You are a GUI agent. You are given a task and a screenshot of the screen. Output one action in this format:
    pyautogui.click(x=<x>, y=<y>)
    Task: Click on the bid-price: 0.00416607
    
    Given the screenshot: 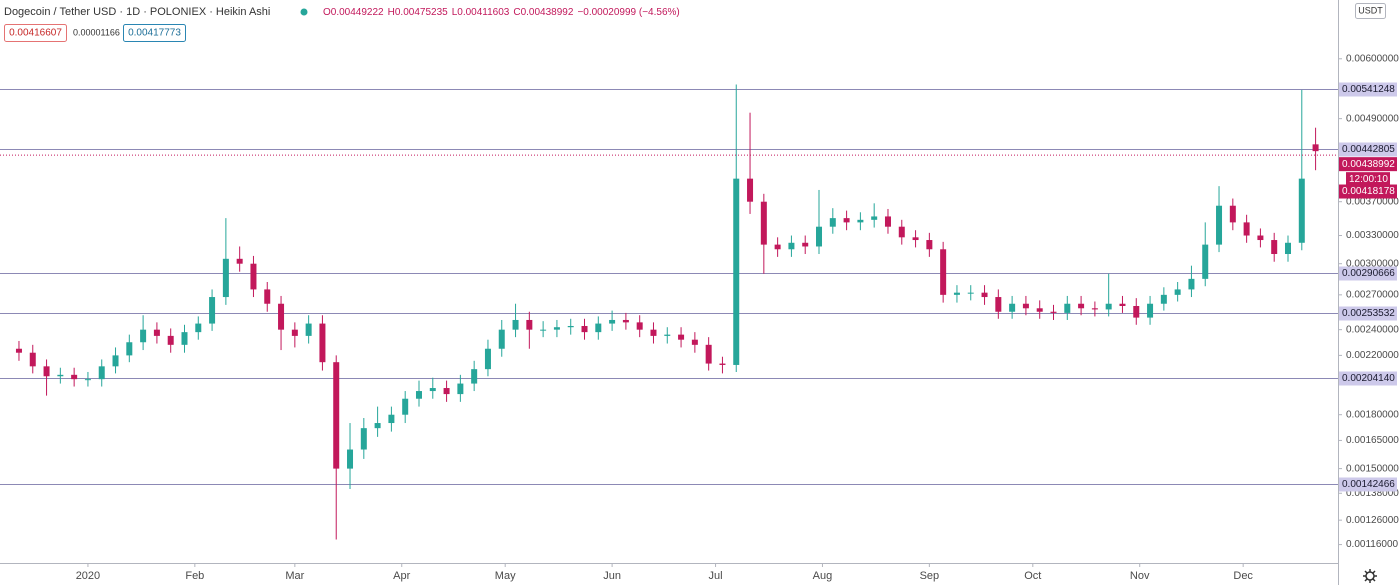 What is the action you would take?
    pyautogui.click(x=35, y=33)
    